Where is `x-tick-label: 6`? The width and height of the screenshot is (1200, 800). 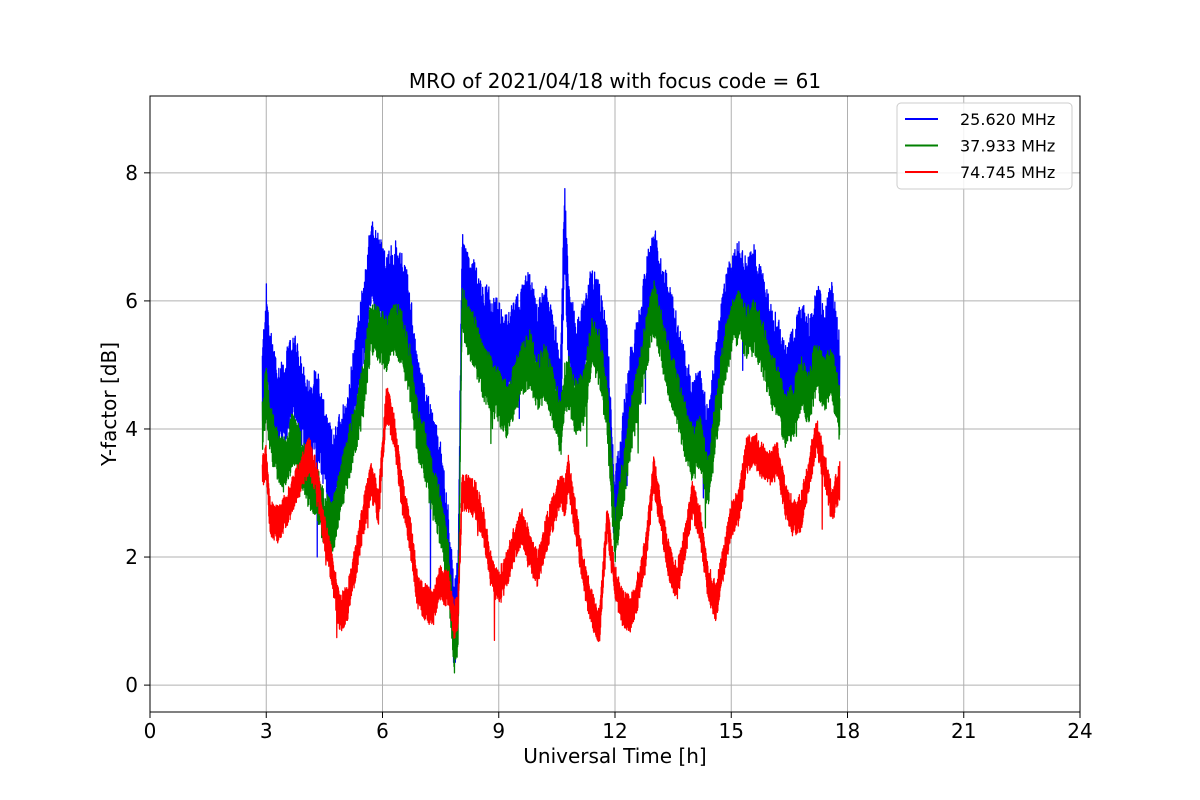 x-tick-label: 6 is located at coordinates (382, 731).